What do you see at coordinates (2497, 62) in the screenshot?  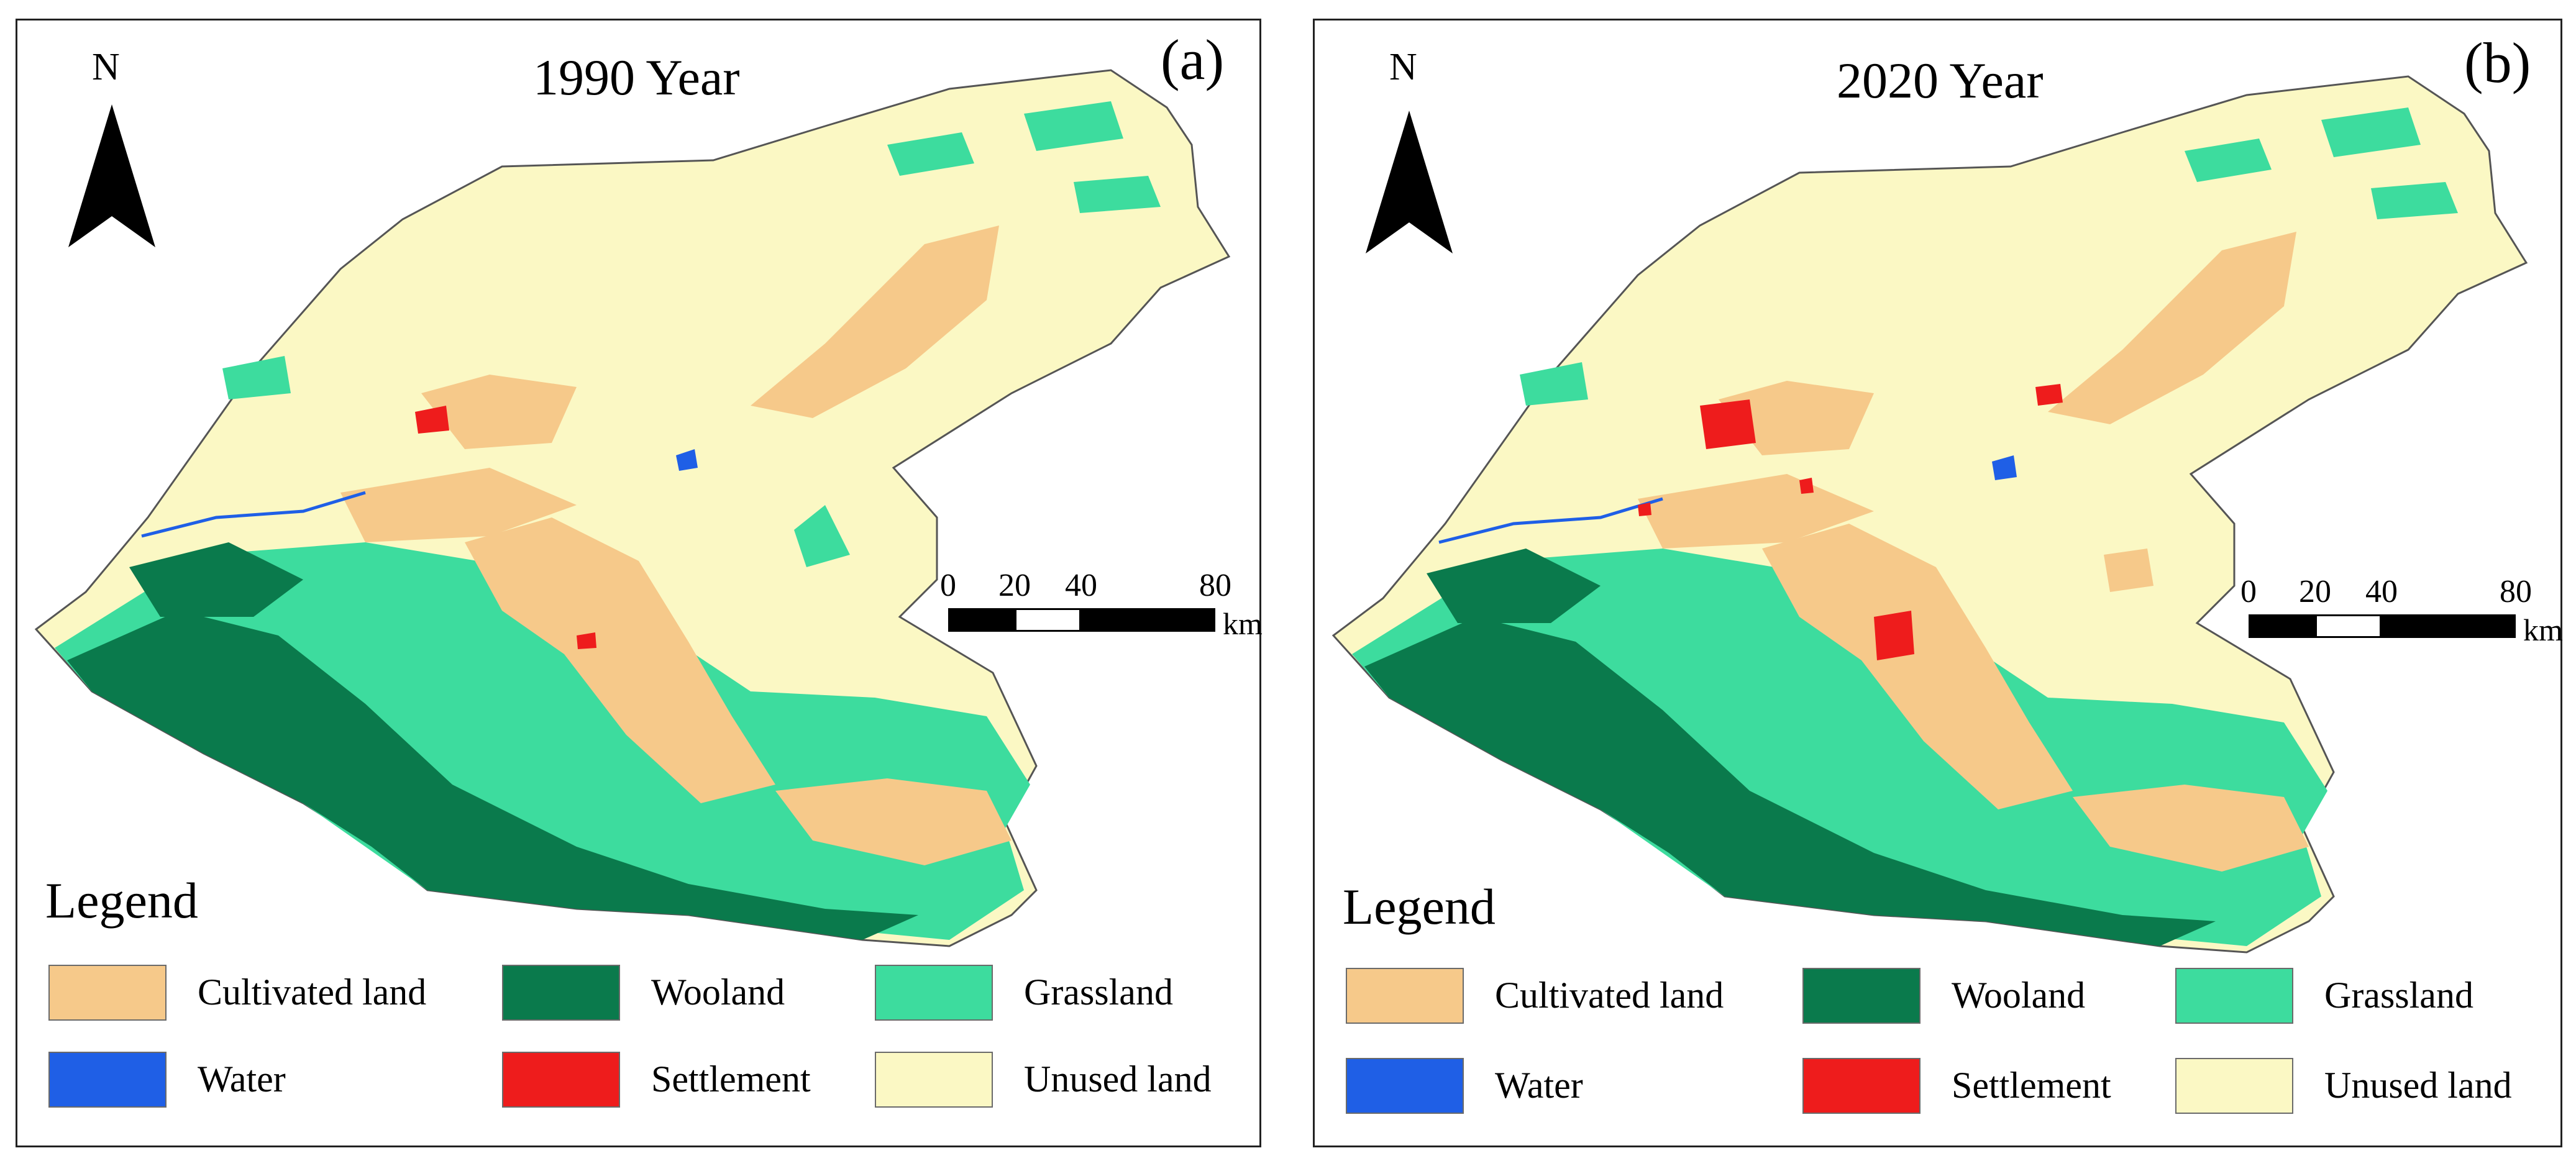 I see `panel-tag: (b)` at bounding box center [2497, 62].